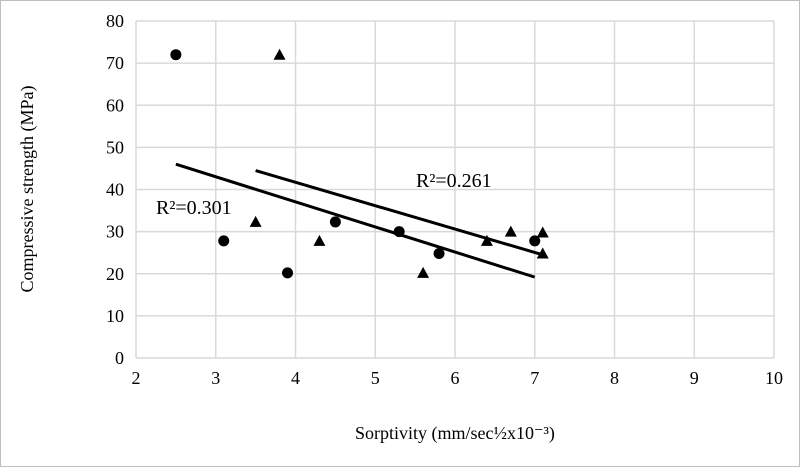  I want to click on x-tick-label: 10, so click(774, 378).